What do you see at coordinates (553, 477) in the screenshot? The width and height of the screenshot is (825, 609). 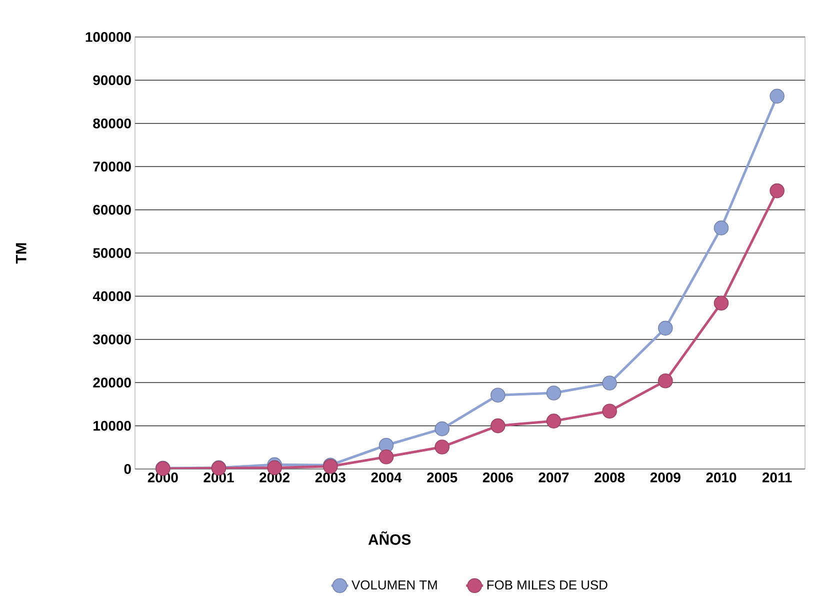 I see `x-tick-label: 2007` at bounding box center [553, 477].